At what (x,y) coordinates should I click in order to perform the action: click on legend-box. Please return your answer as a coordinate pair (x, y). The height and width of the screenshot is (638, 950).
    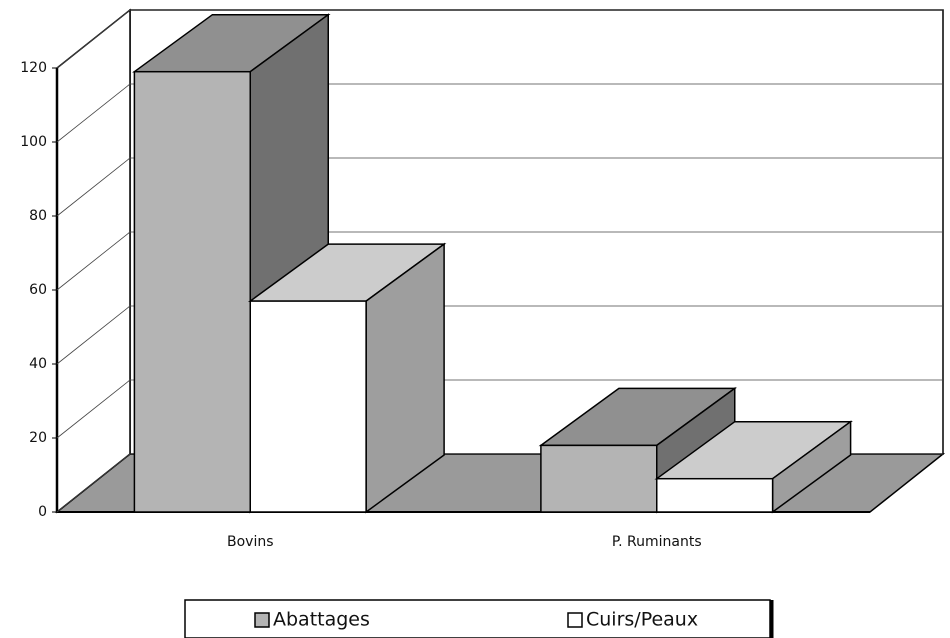
    Looking at the image, I should click on (477, 618).